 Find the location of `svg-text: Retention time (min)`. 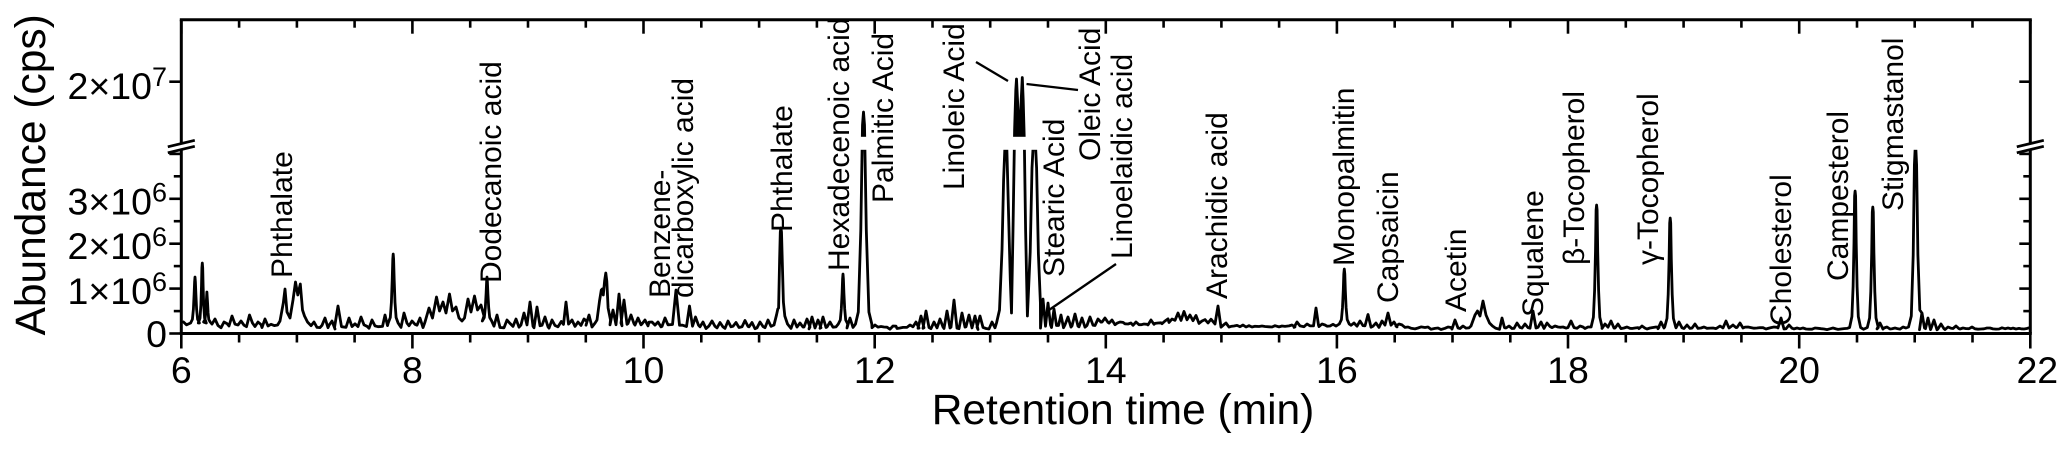

svg-text: Retention time (min) is located at coordinates (1123, 410).